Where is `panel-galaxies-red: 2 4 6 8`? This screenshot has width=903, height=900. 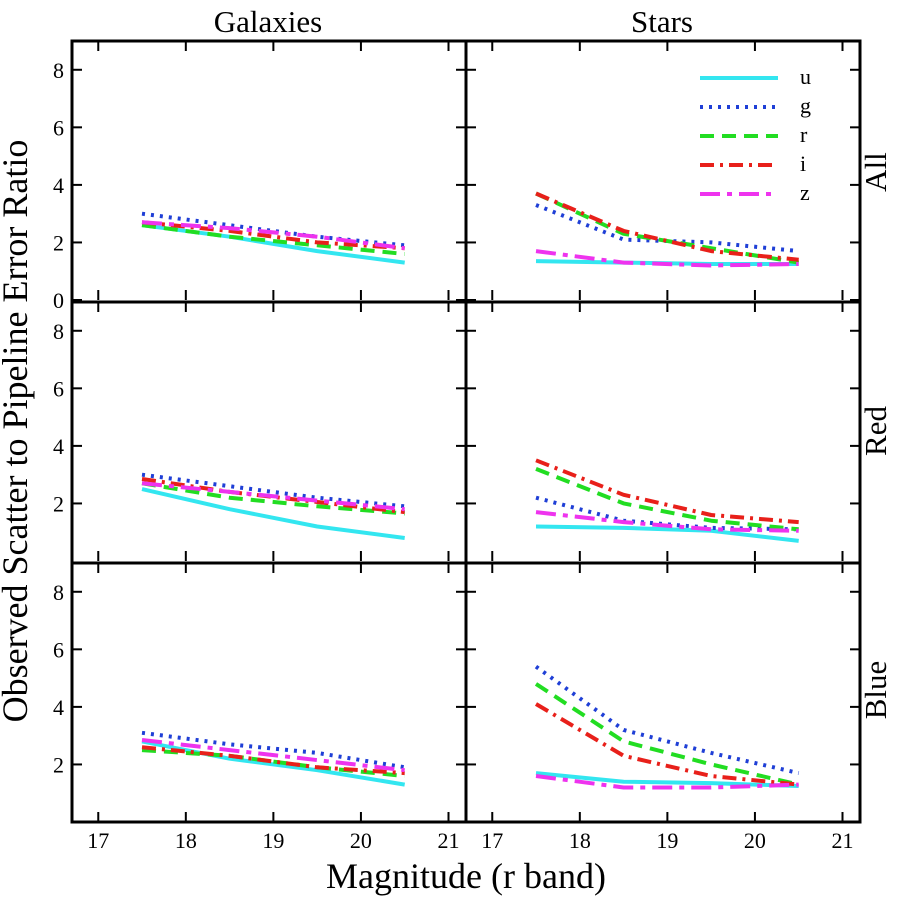 panel-galaxies-red: 2 4 6 8 is located at coordinates (259, 431).